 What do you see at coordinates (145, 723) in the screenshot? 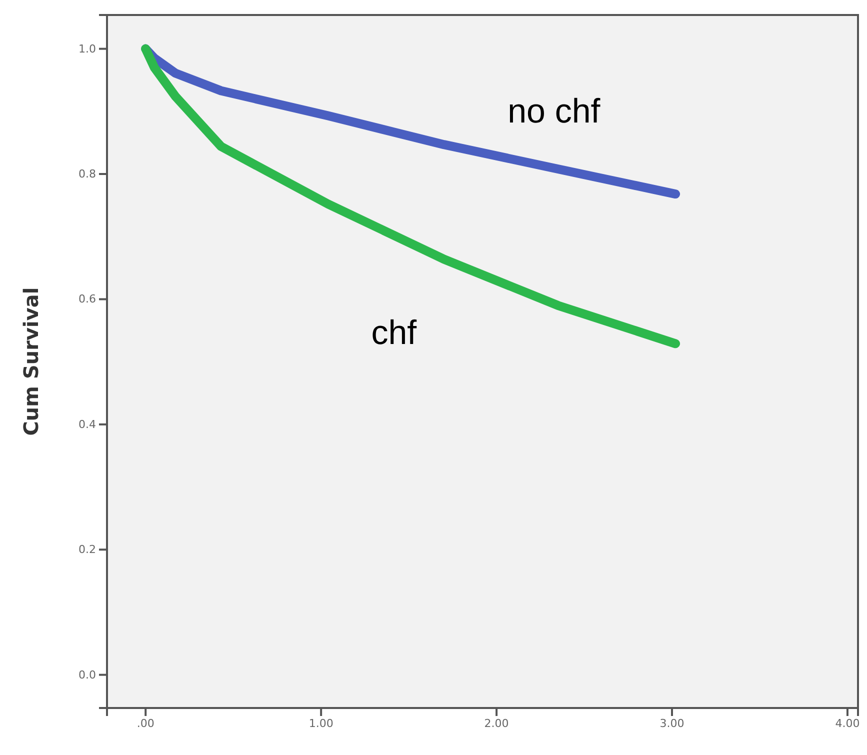
I see `x-tick-label: .00` at bounding box center [145, 723].